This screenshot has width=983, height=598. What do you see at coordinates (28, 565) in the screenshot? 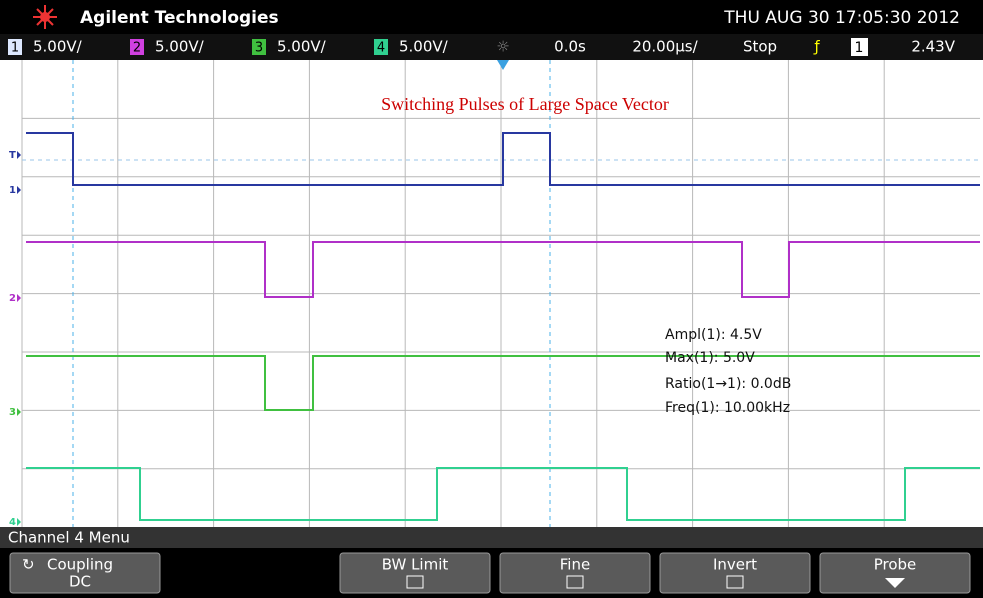
I see `softkey-icon: ↻` at bounding box center [28, 565].